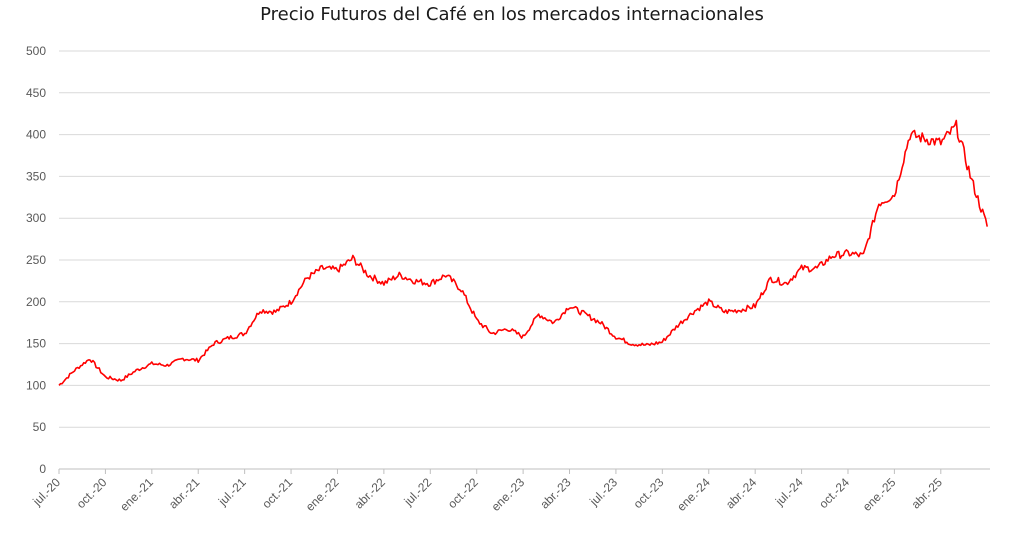 The width and height of the screenshot is (1024, 543). What do you see at coordinates (508, 494) in the screenshot?
I see `x-tick-label: ene.-23` at bounding box center [508, 494].